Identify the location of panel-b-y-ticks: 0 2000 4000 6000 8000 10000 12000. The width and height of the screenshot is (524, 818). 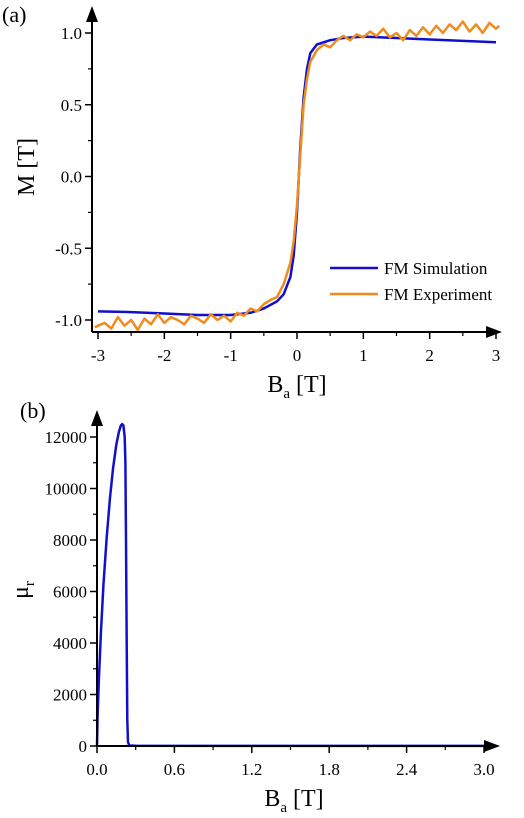
(71, 592).